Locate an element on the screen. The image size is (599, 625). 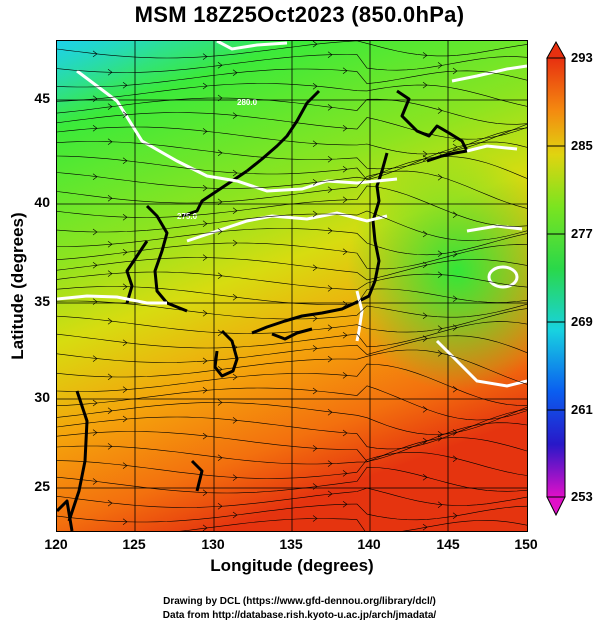
x-axis-label: Longitude (degrees) is located at coordinates (292, 565).